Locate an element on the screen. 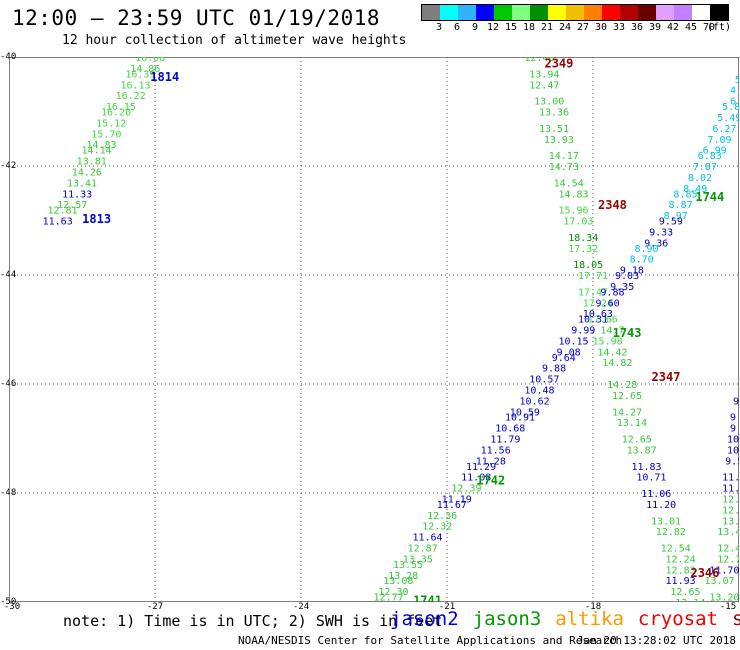 This screenshot has height=650, width=740. longitude-tick: -27 is located at coordinates (155, 607).